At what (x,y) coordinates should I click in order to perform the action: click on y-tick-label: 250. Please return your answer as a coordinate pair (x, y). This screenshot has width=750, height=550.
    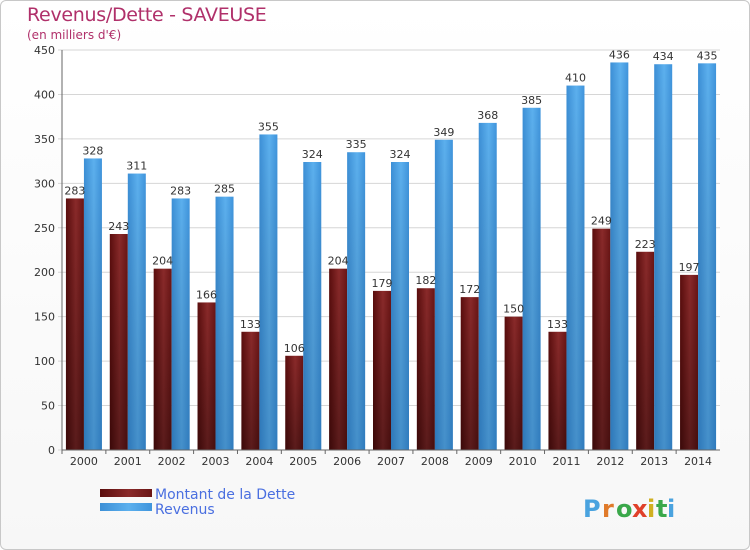
    Looking at the image, I should click on (44, 228).